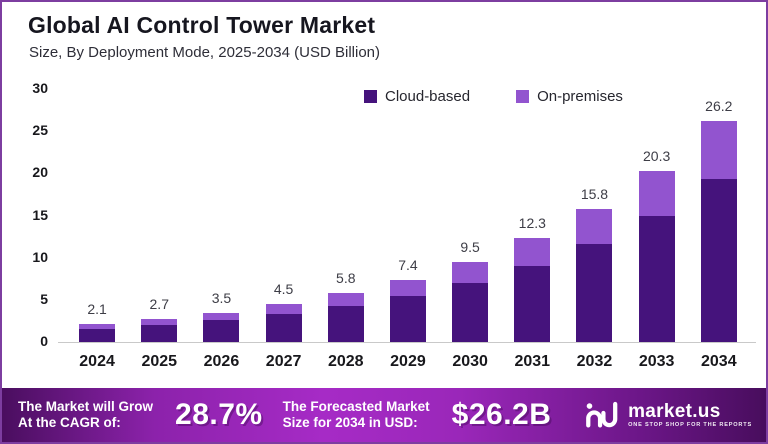 Image resolution: width=768 pixels, height=444 pixels. I want to click on page-title: Global AI Control Tower Market, so click(202, 25).